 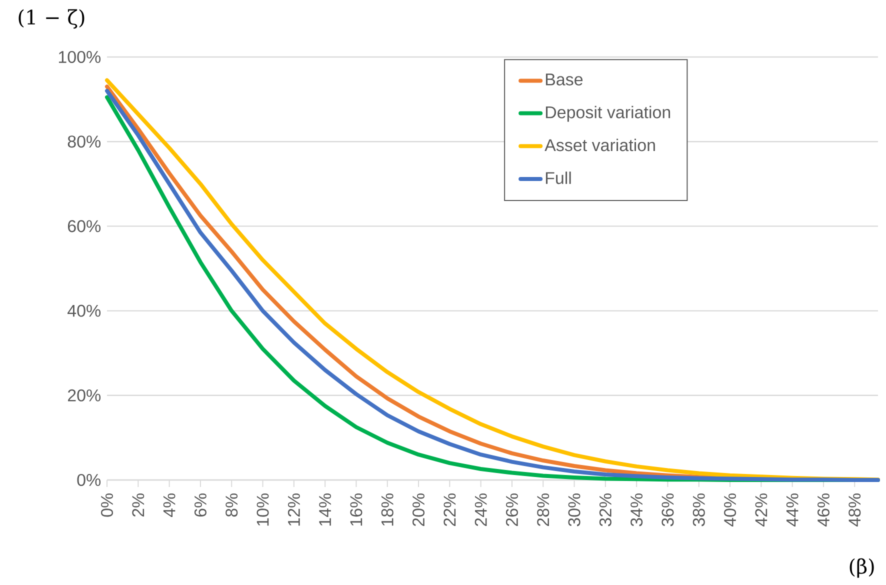 I want to click on x-tick-label: 6%, so click(x=200, y=505).